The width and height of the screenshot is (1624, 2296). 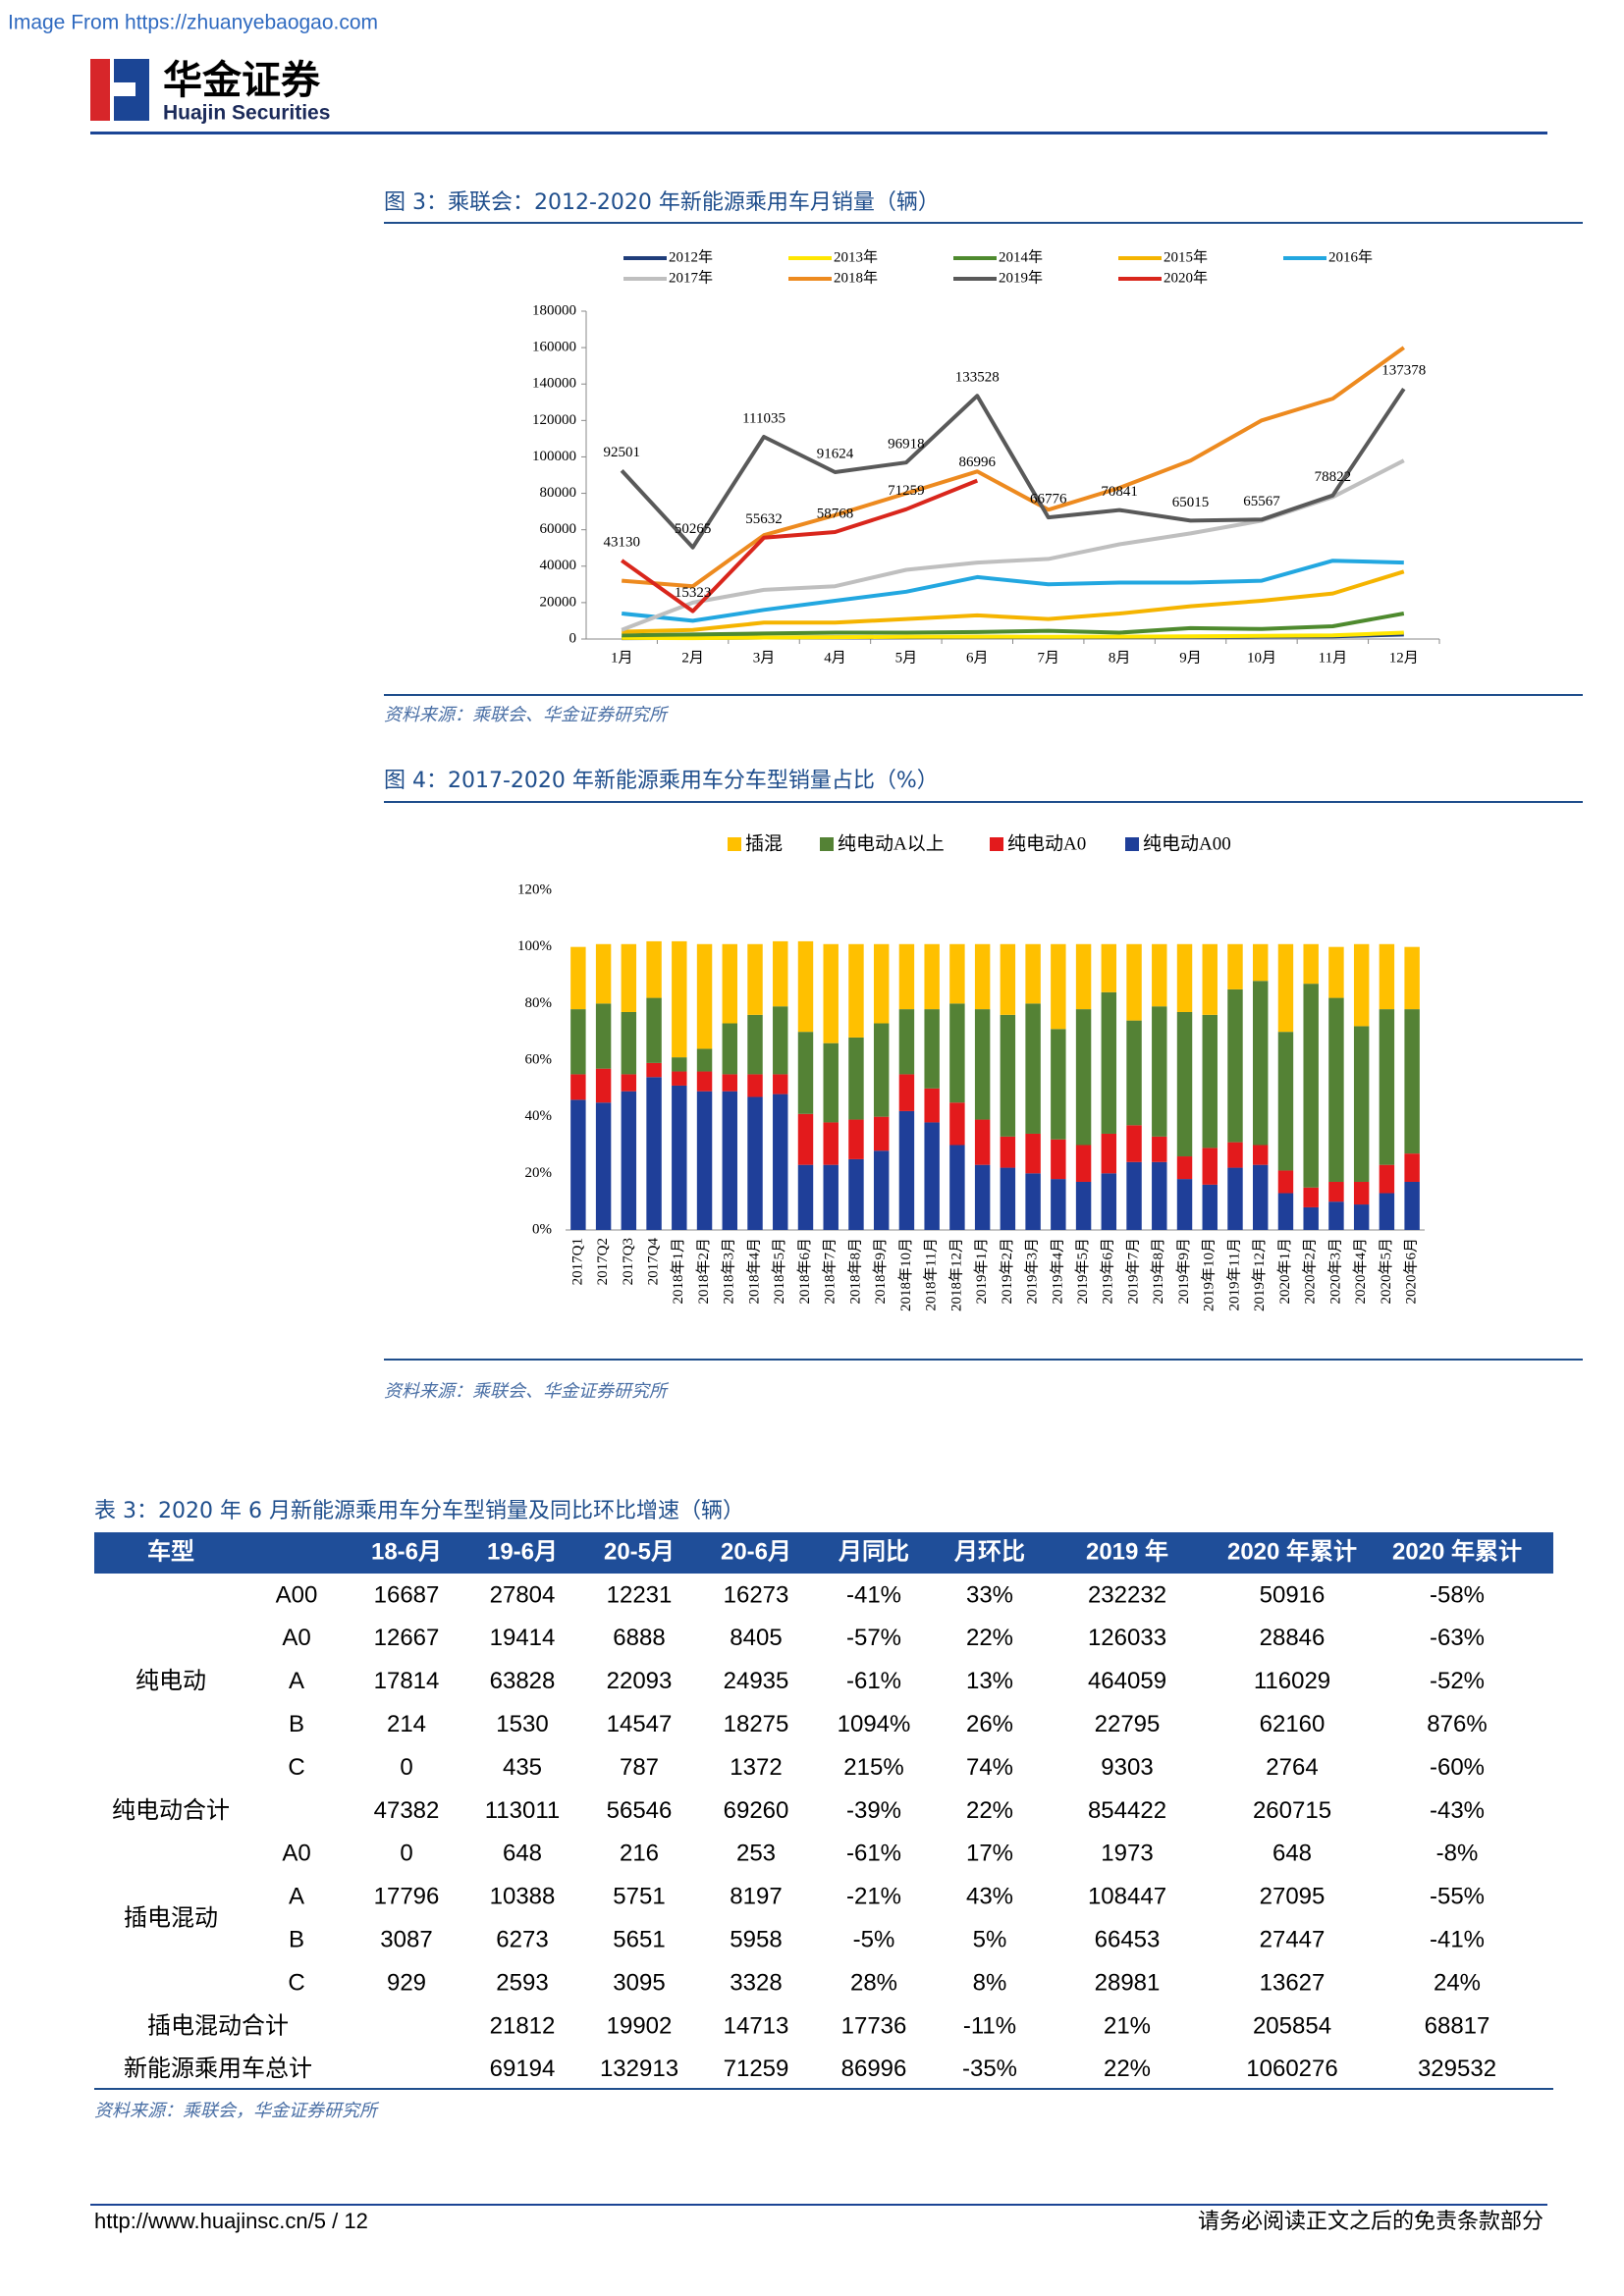 I want to click on data-label: 66776, so click(x=1048, y=500).